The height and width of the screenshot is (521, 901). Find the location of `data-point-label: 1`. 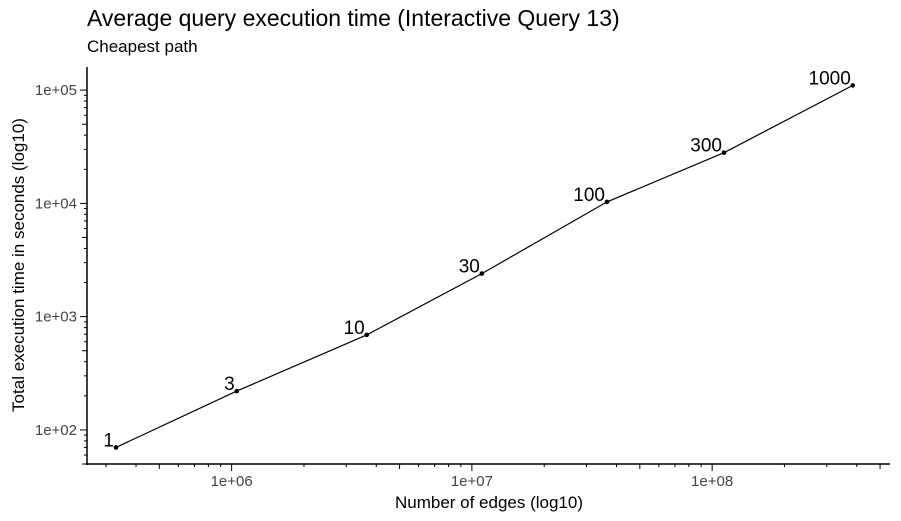

data-point-label: 1 is located at coordinates (108, 440).